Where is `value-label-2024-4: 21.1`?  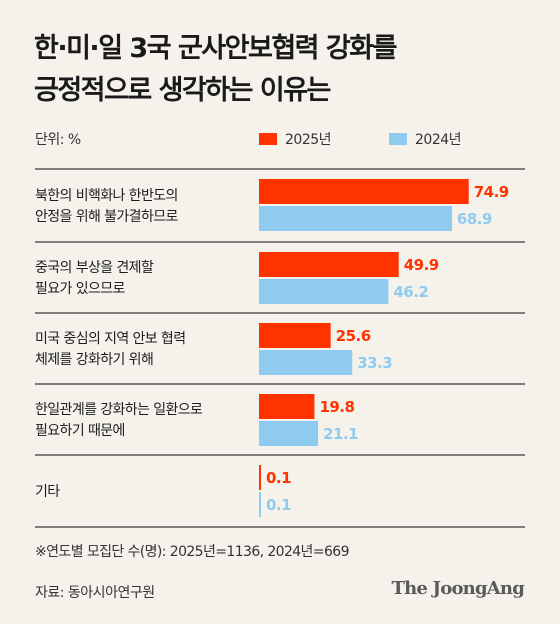
value-label-2024-4: 21.1 is located at coordinates (340, 434).